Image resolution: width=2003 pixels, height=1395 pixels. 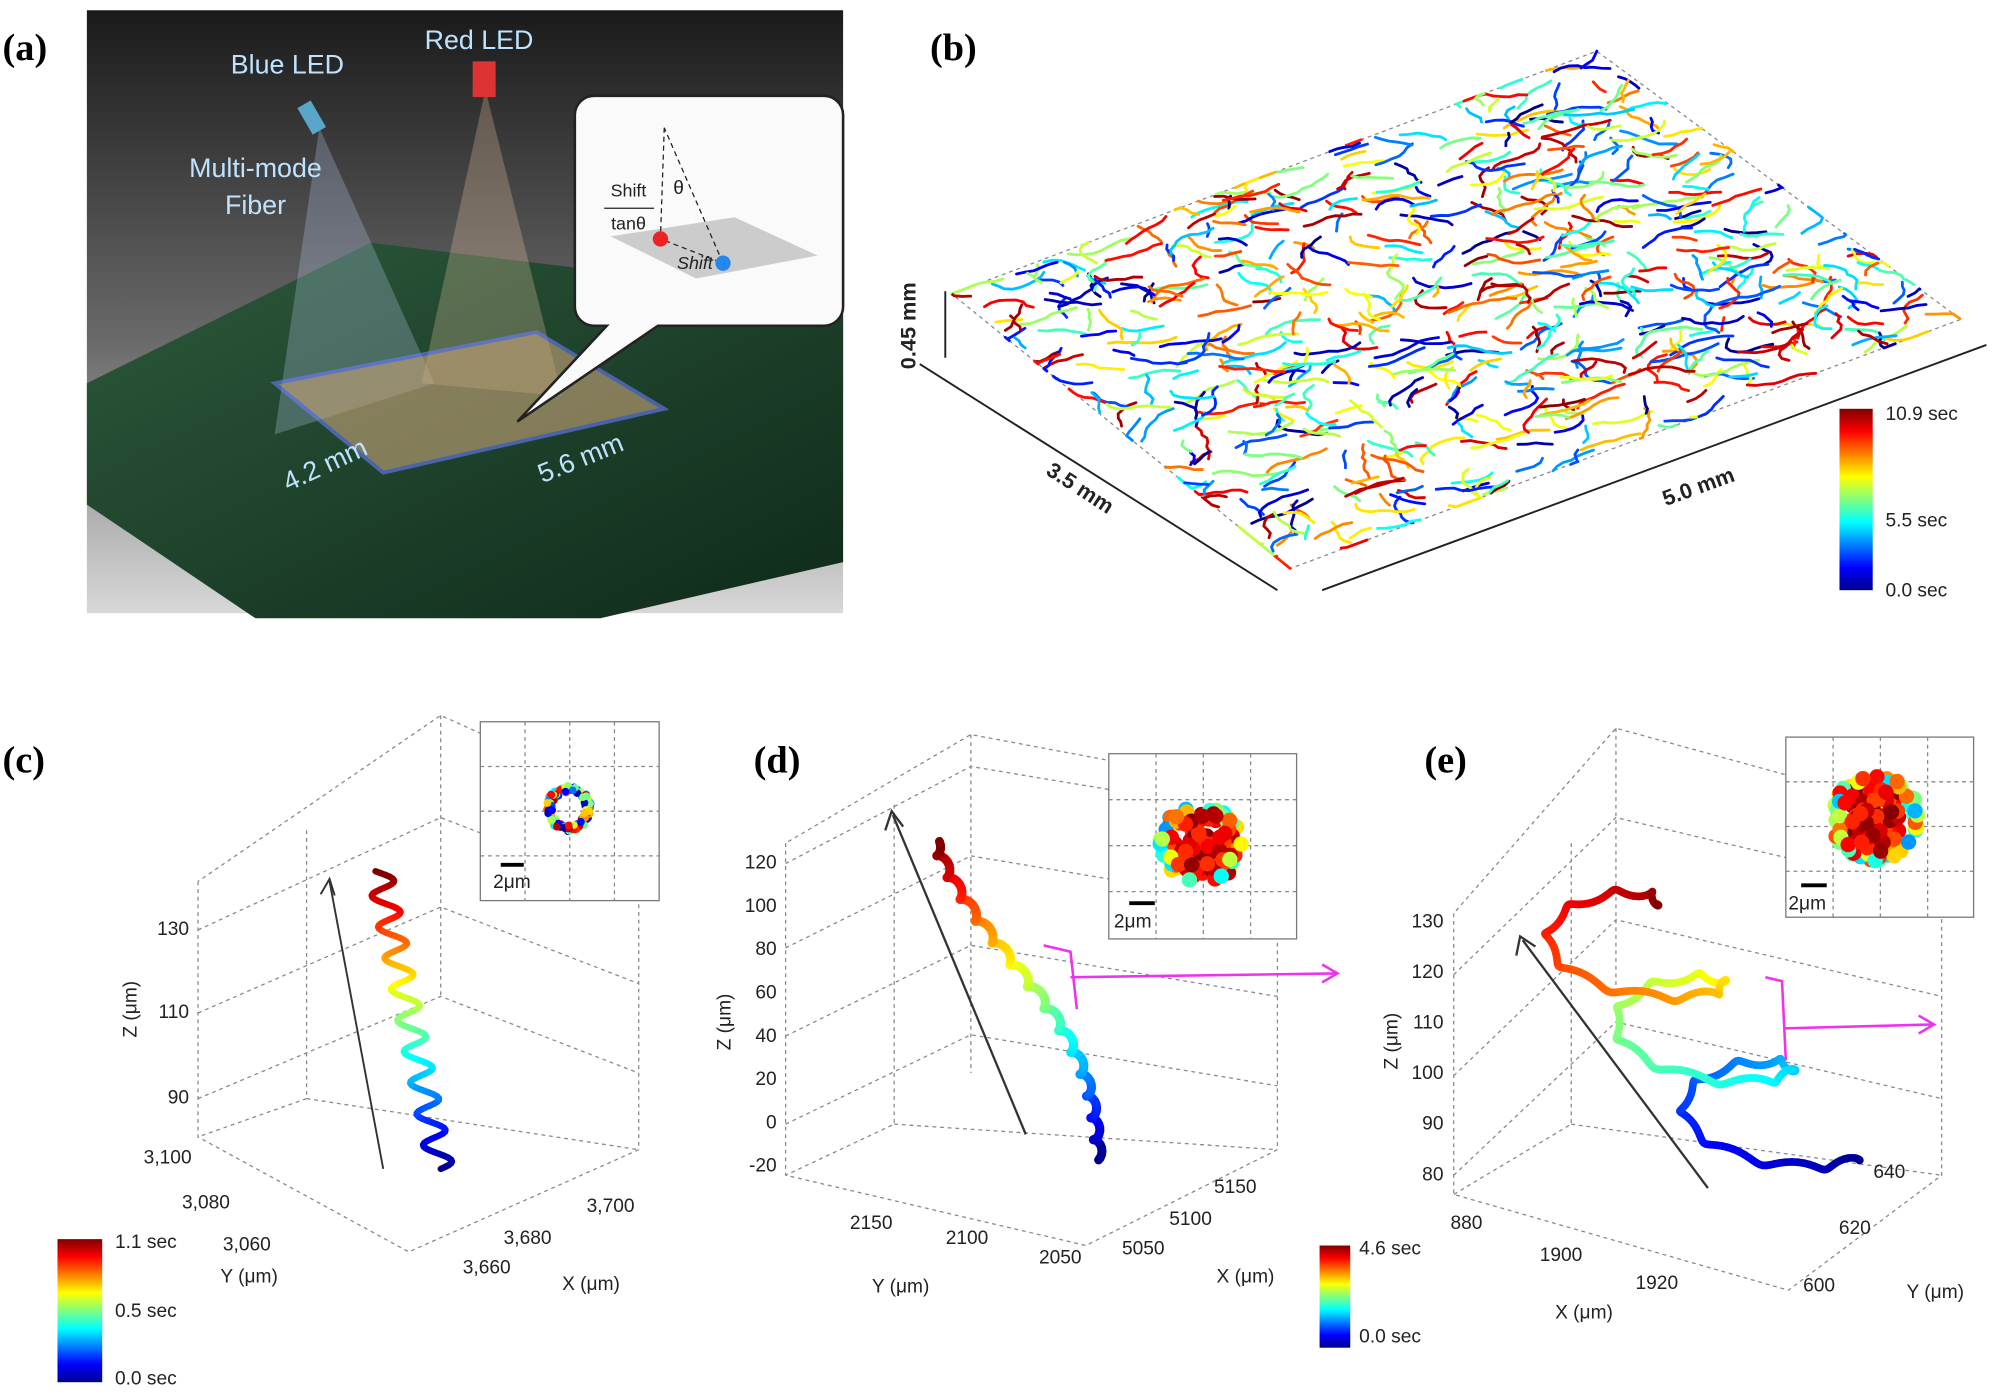 What do you see at coordinates (765, 993) in the screenshot?
I see `tick-label: 60` at bounding box center [765, 993].